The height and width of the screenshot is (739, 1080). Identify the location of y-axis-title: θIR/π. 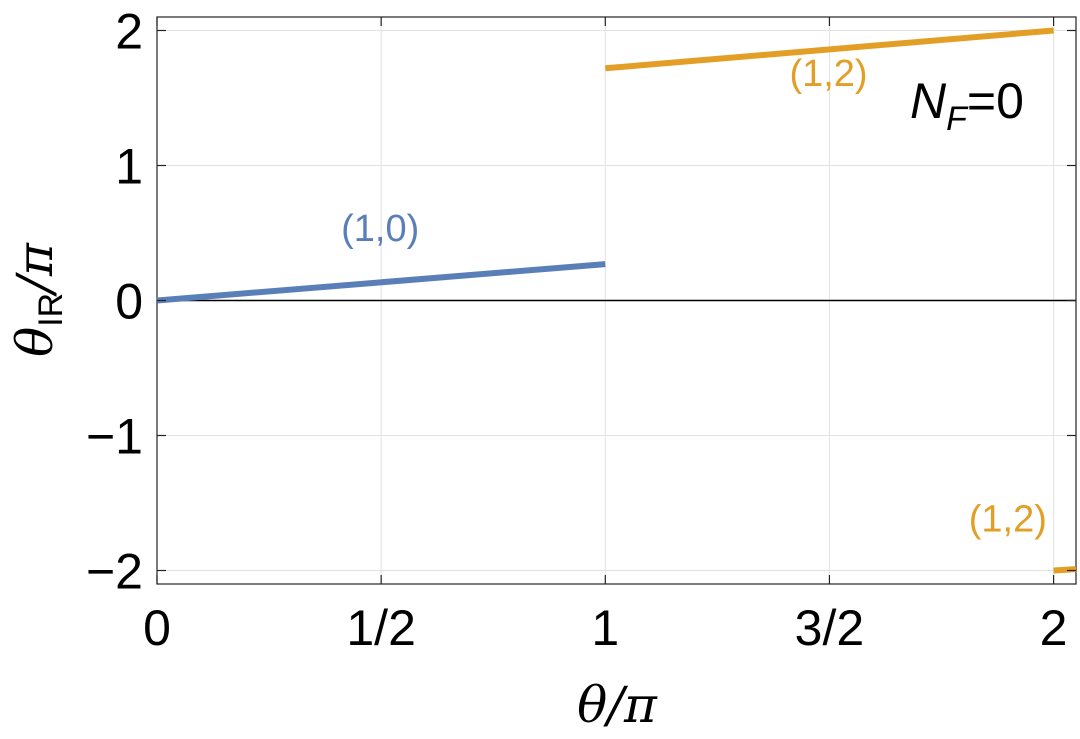
(38, 299).